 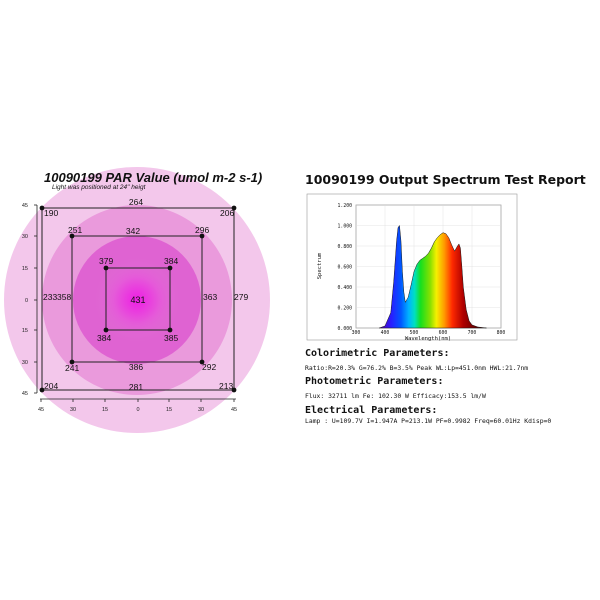 What do you see at coordinates (133, 231) in the screenshot?
I see `measurement-value-label: 342` at bounding box center [133, 231].